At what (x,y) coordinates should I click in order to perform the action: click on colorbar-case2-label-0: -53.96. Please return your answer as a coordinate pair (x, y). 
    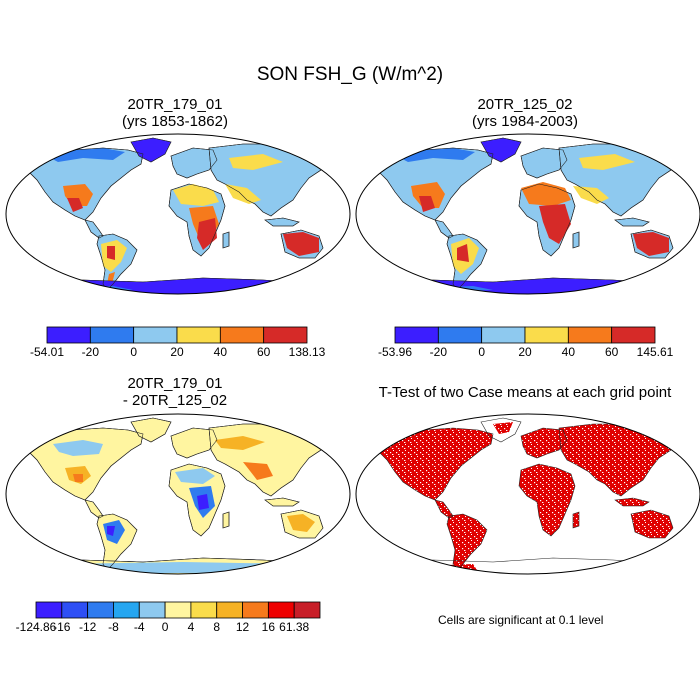
    Looking at the image, I should click on (395, 352).